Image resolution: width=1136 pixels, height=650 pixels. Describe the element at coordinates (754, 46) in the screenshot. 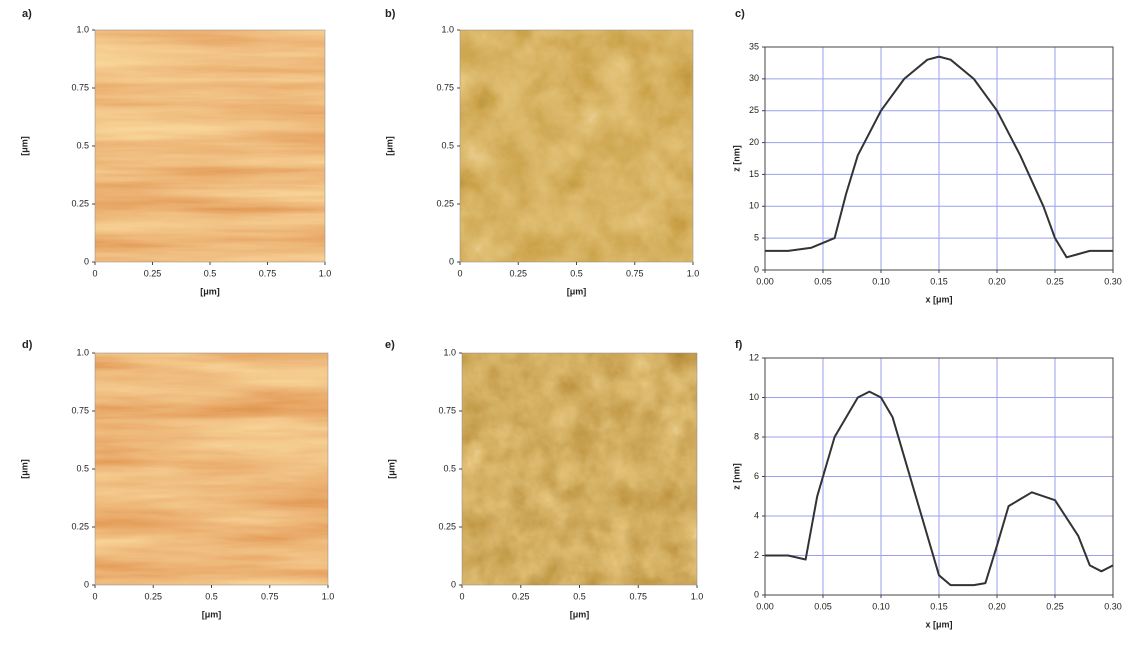

I see `y-tick-label: 35` at that location.